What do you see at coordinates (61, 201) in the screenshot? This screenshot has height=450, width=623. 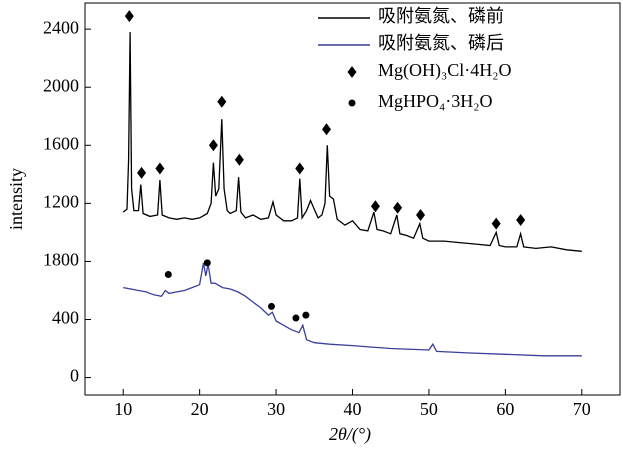 I see `y-tick-label: 1200` at bounding box center [61, 201].